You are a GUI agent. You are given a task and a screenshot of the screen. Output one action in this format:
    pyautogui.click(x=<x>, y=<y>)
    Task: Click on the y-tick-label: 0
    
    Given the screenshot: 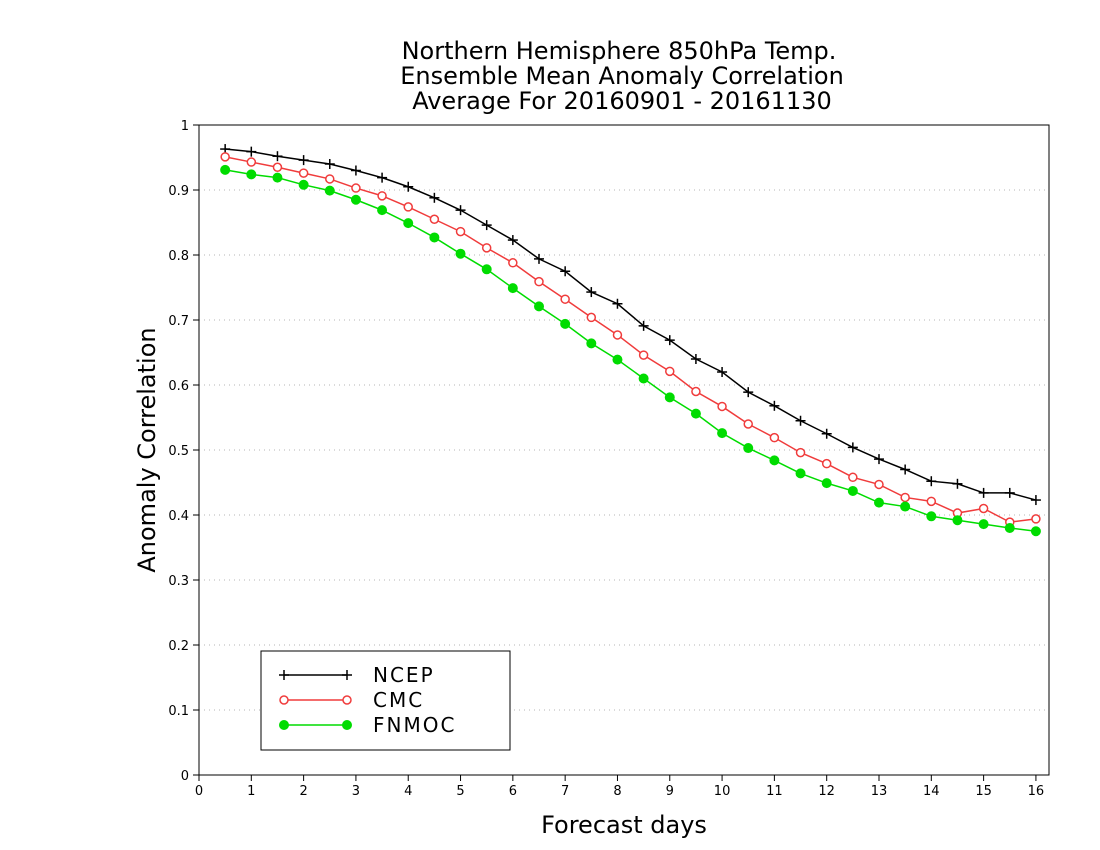 What is the action you would take?
    pyautogui.click(x=185, y=776)
    